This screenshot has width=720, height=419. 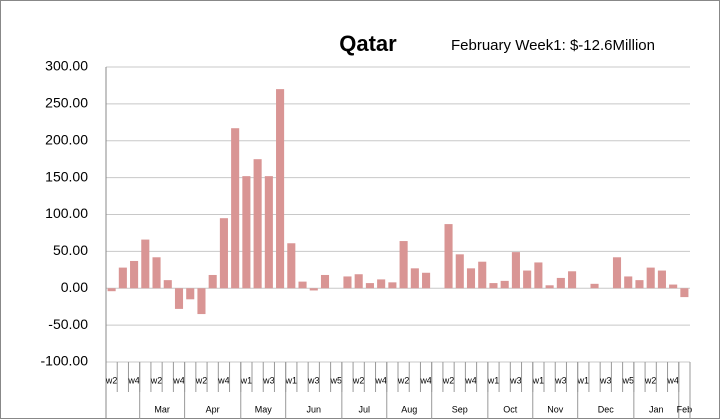 I want to click on chart-title: Qatar, so click(x=368, y=43).